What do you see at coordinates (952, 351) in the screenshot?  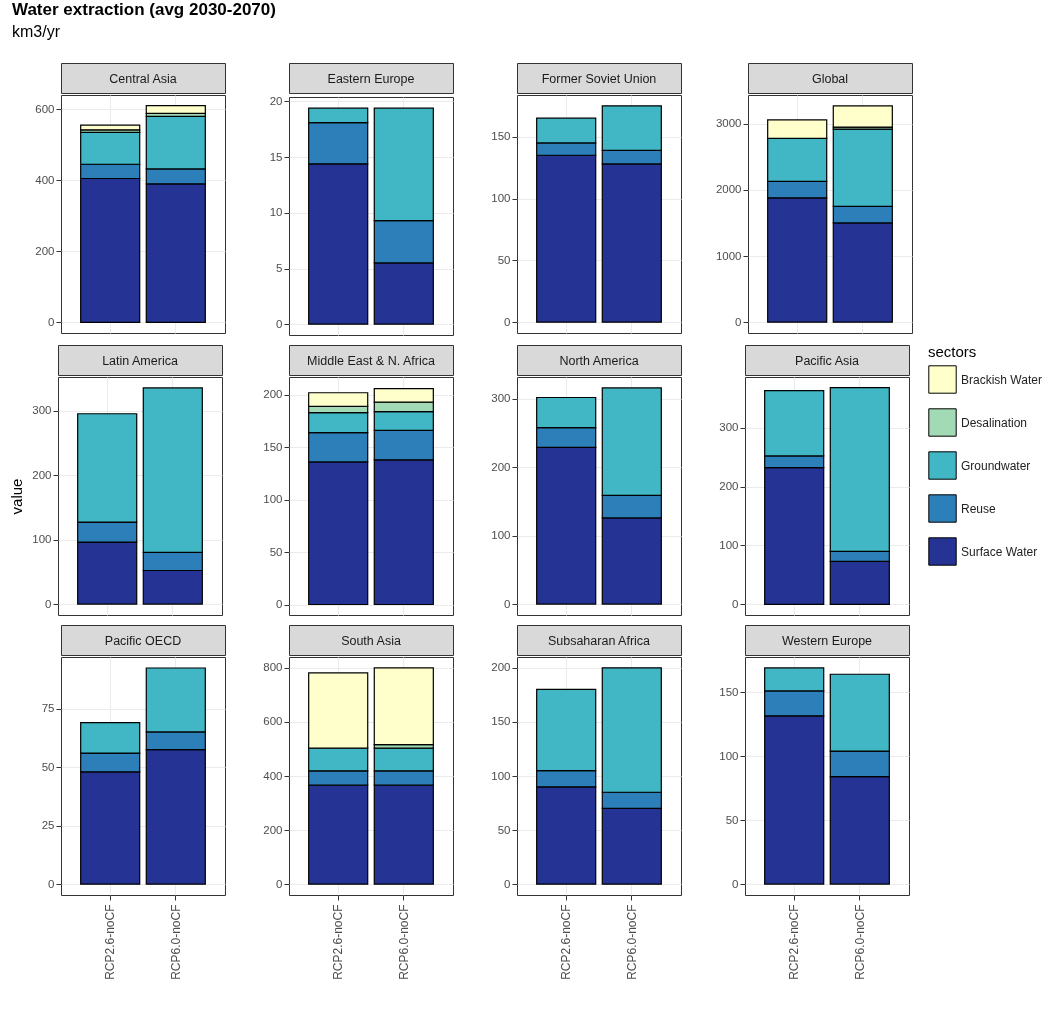 I see `legend-title: sectors` at bounding box center [952, 351].